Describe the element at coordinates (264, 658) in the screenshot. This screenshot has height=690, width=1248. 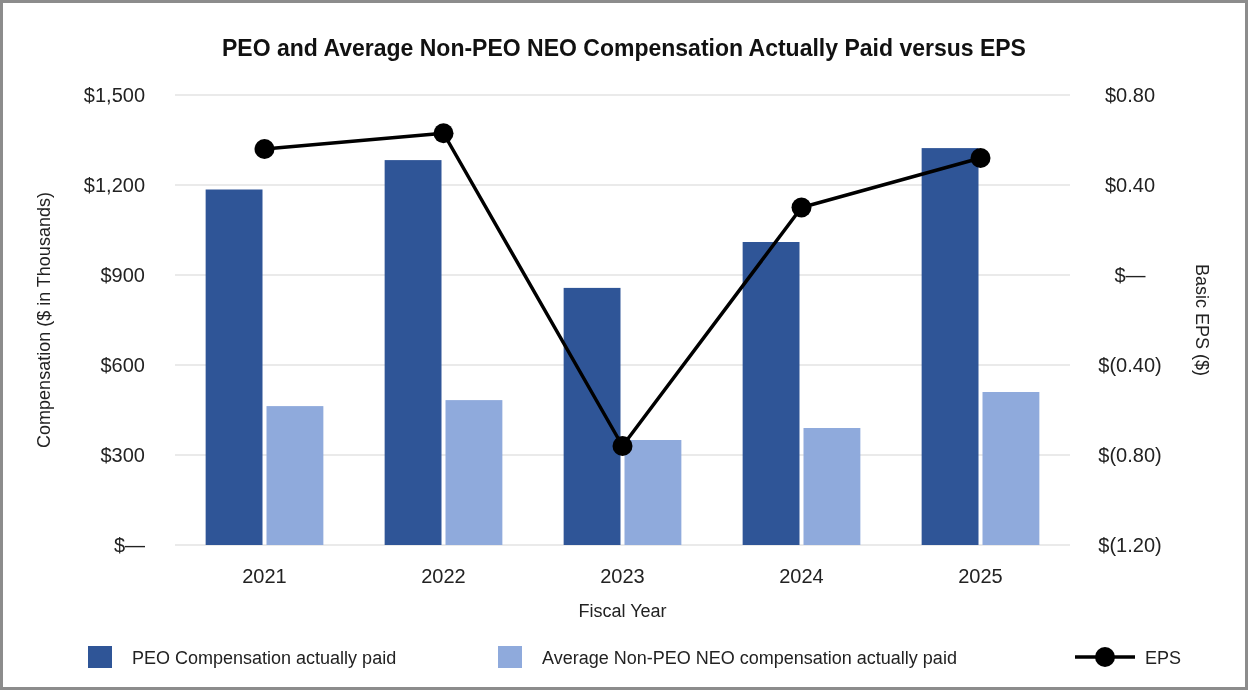
I see `legend-label: PEO Compensation actually paid` at that location.